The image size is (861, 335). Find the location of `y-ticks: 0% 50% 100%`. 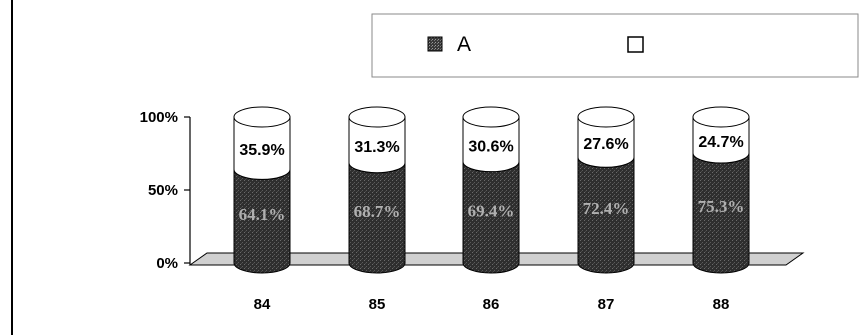

y-ticks: 0% 50% 100% is located at coordinates (165, 190).